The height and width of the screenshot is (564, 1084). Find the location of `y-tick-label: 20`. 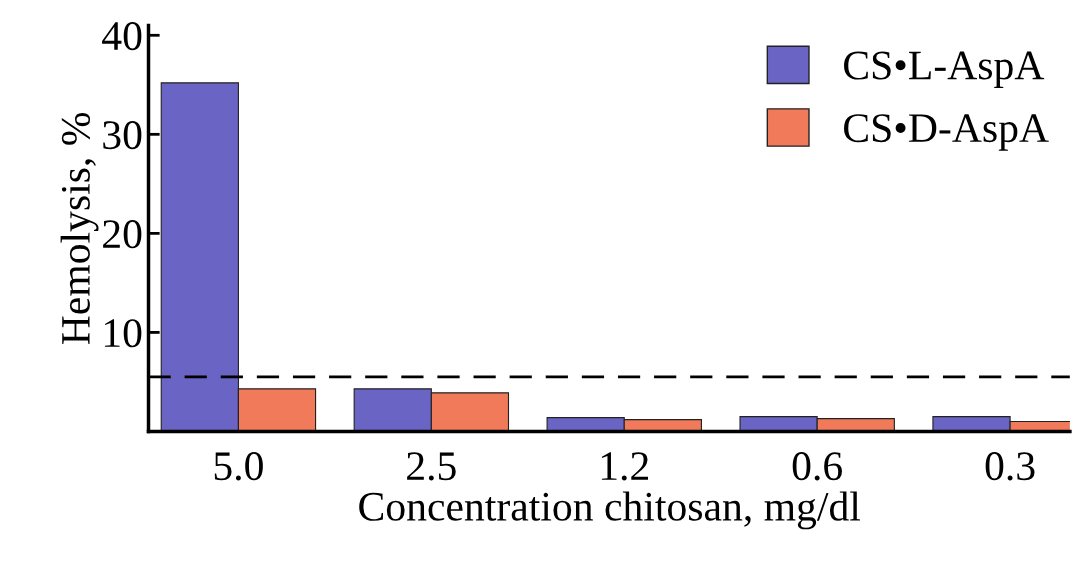

y-tick-label: 20 is located at coordinates (122, 234).